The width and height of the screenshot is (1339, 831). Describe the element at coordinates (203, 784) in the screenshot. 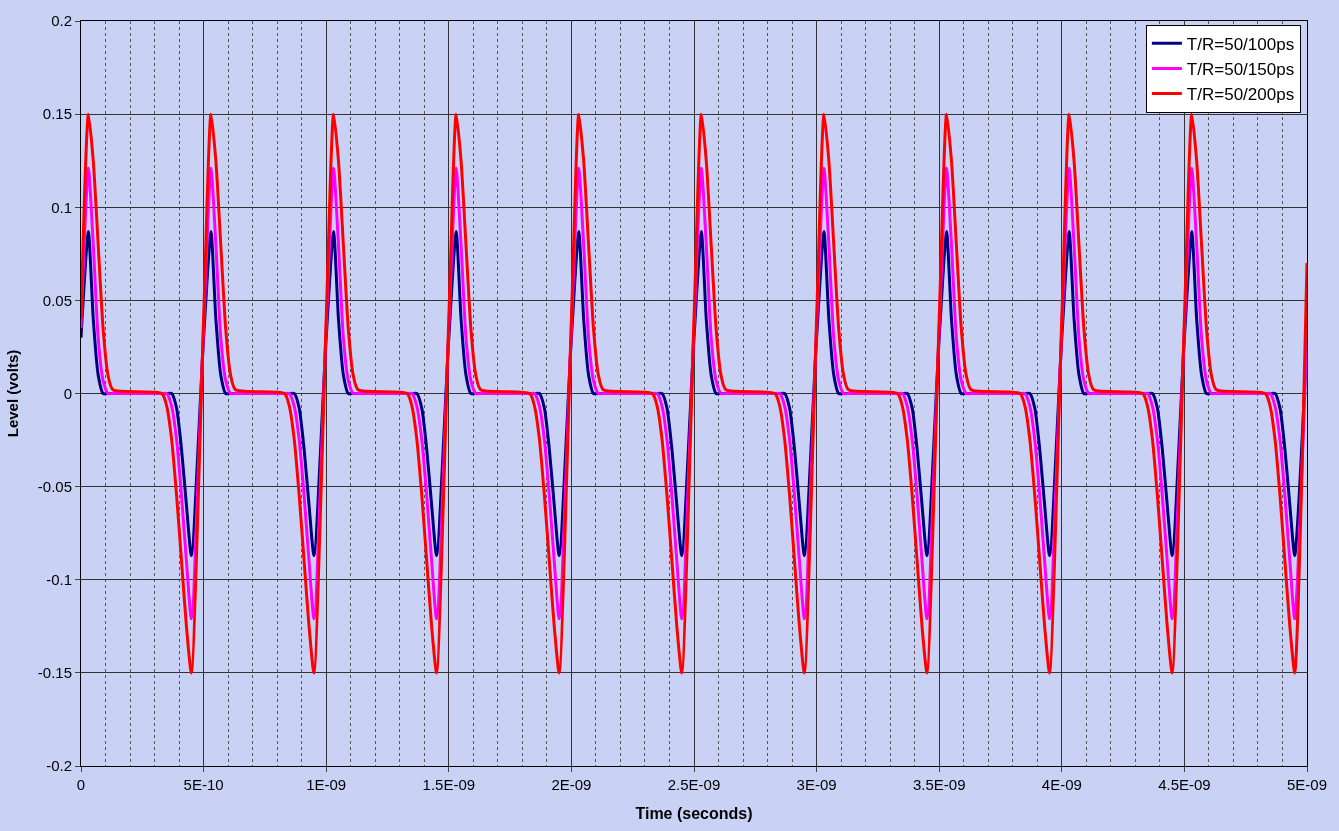

I see `x-tick-label: 5E-10` at that location.